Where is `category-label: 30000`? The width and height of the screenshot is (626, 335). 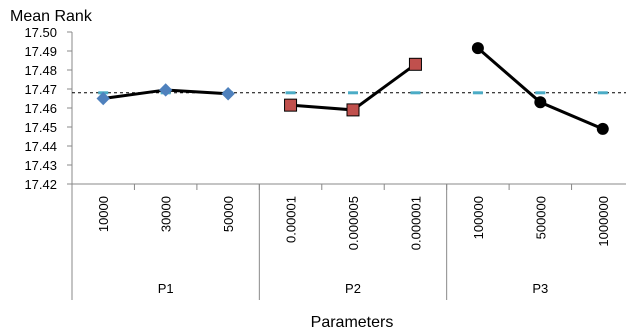
category-label: 30000 is located at coordinates (166, 214).